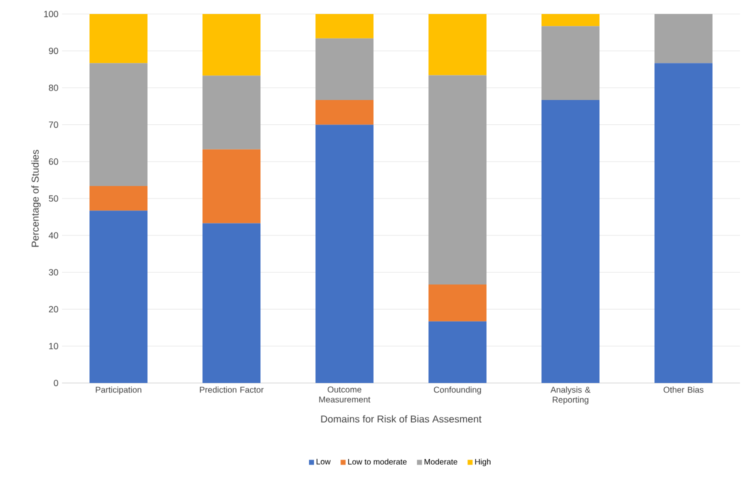 This screenshot has width=750, height=489. Describe the element at coordinates (457, 390) in the screenshot. I see `x-tick-label: Confounding` at that location.